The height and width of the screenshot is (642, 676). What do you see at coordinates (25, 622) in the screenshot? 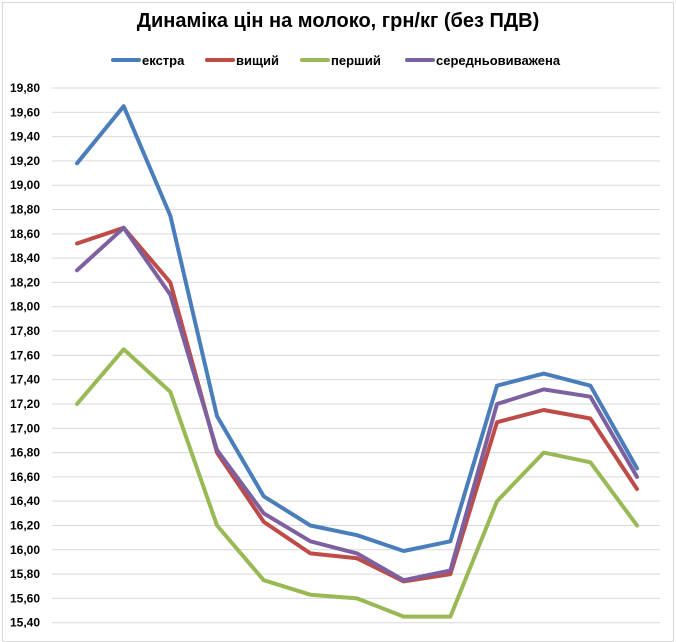
I see `y-tick-label: 15,40` at bounding box center [25, 622].